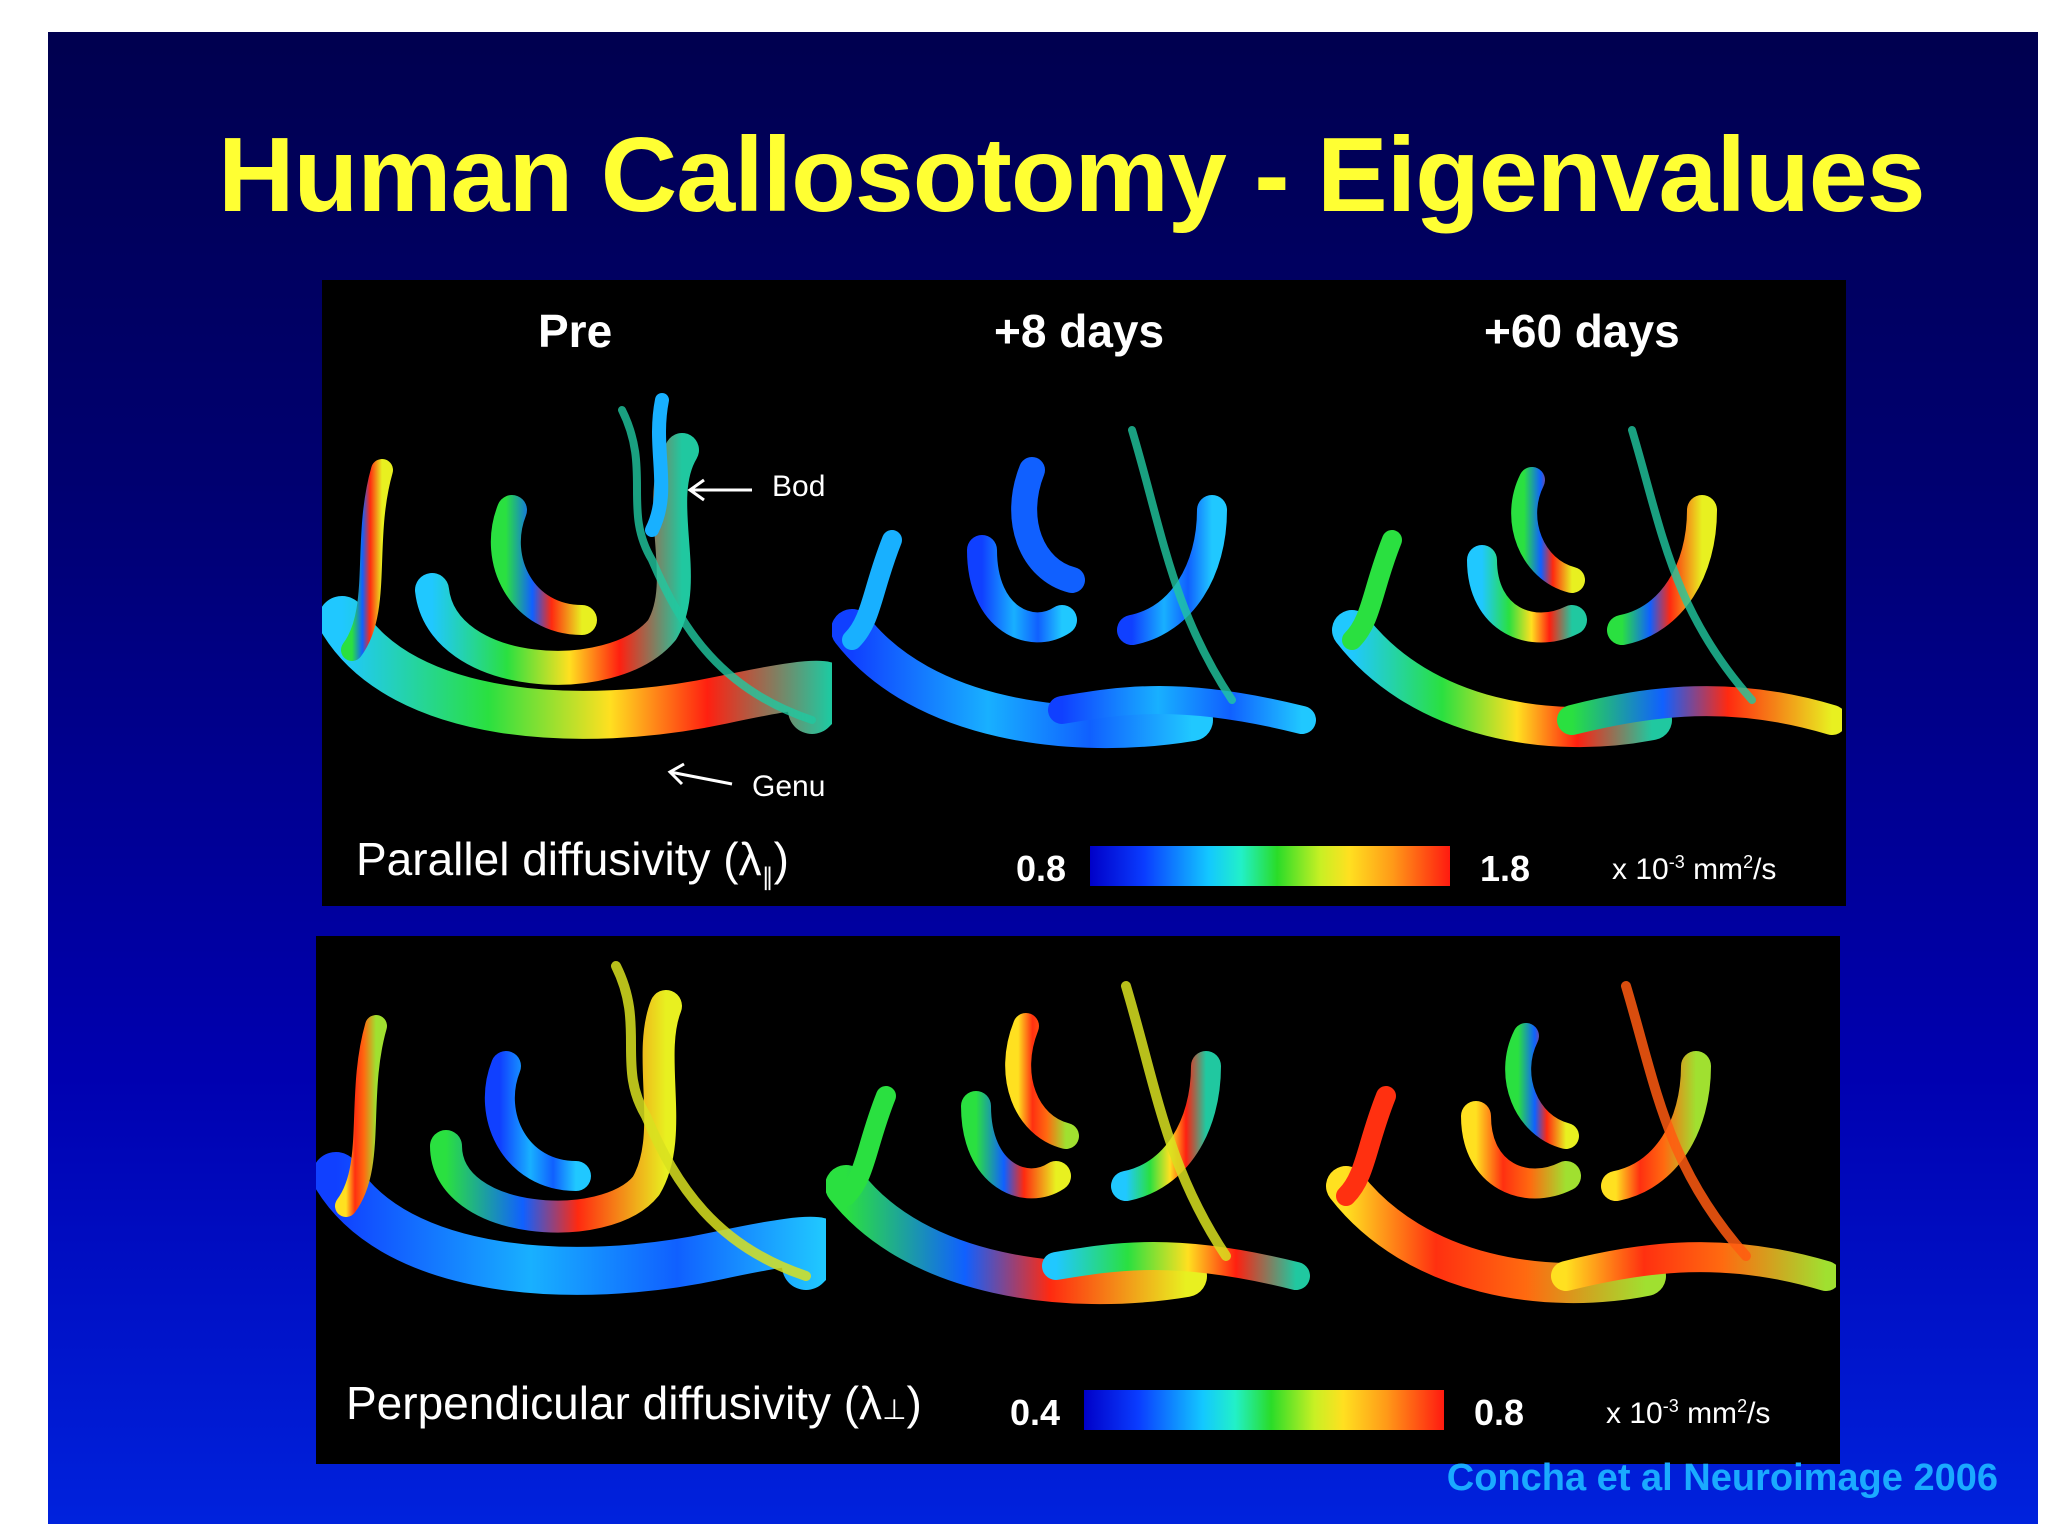 Image resolution: width=2048 pixels, height=1536 pixels. Describe the element at coordinates (1505, 868) in the screenshot. I see `scale-max-parallel: 1.8` at that location.